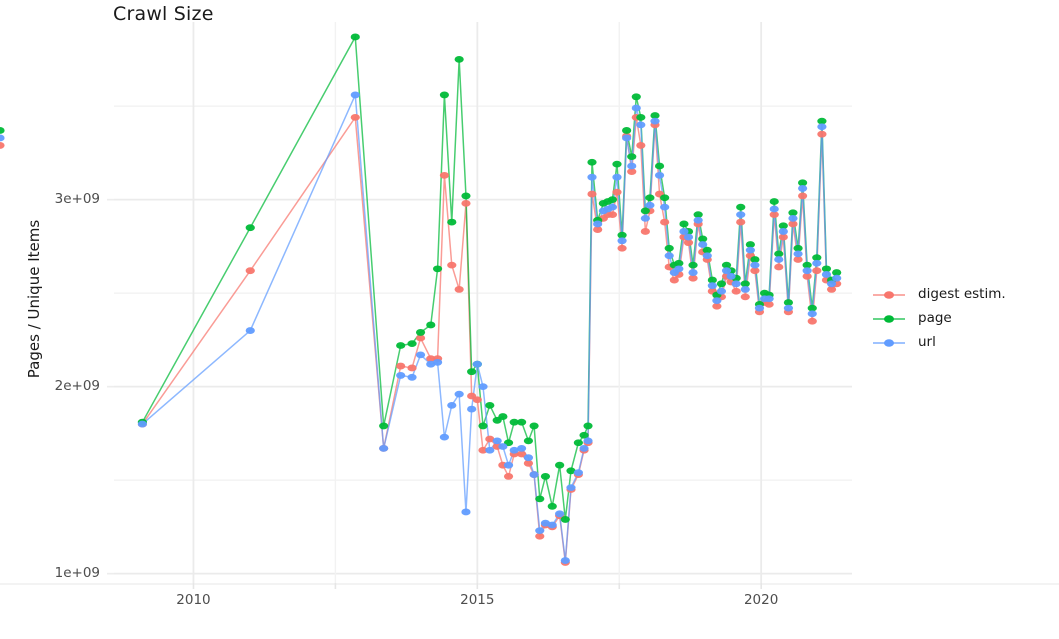 The image size is (1059, 639). Describe the element at coordinates (77, 572) in the screenshot. I see `y-tick-label: 1e+09` at that location.